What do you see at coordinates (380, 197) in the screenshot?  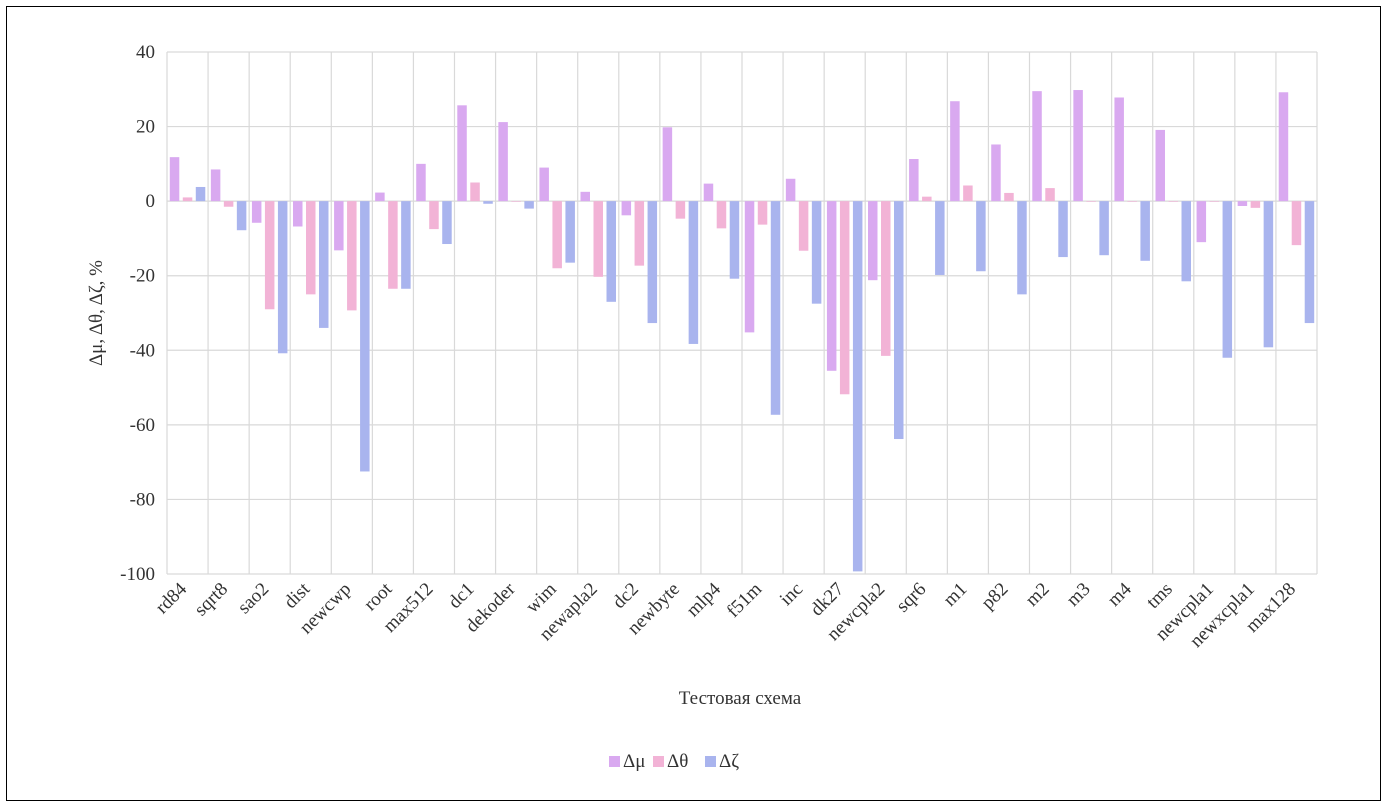 I see `bar-root-mu` at bounding box center [380, 197].